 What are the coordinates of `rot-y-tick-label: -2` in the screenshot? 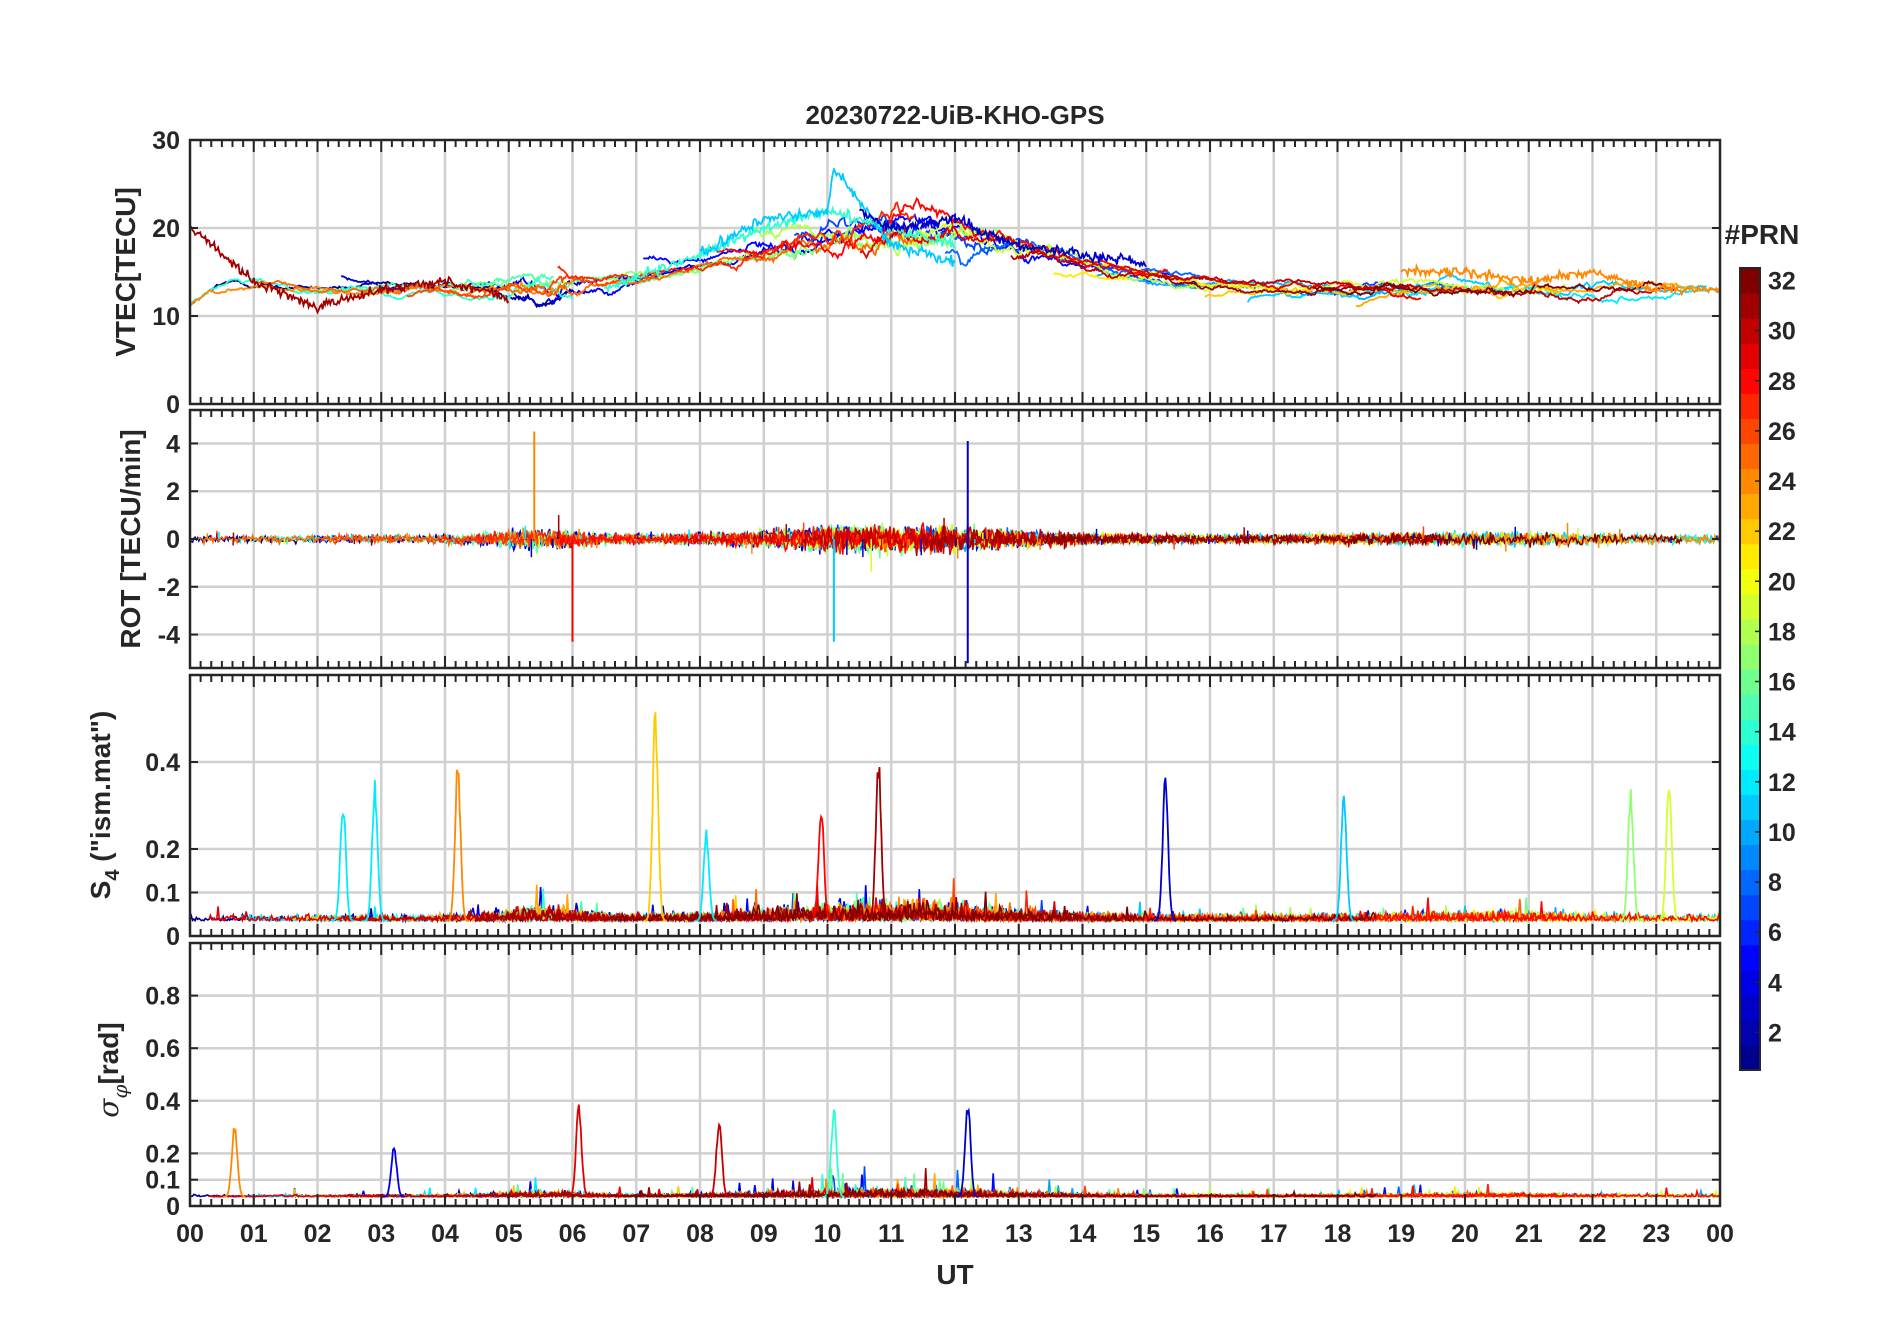 It's located at (169, 588).